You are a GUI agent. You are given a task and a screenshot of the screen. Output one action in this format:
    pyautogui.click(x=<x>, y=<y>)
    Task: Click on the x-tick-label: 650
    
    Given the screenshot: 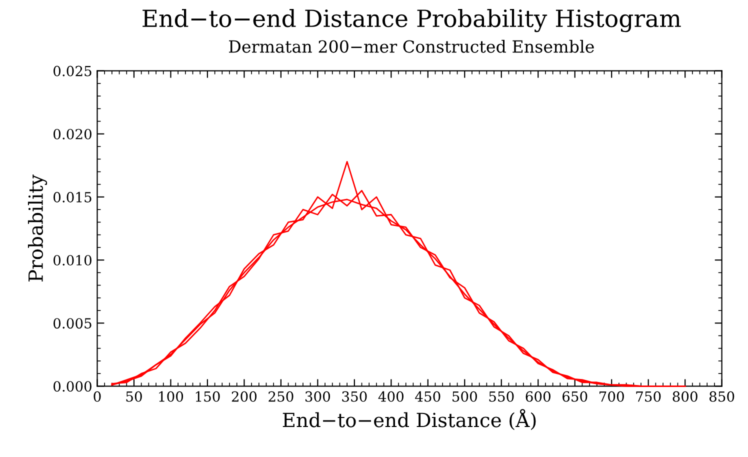 What is the action you would take?
    pyautogui.click(x=575, y=396)
    